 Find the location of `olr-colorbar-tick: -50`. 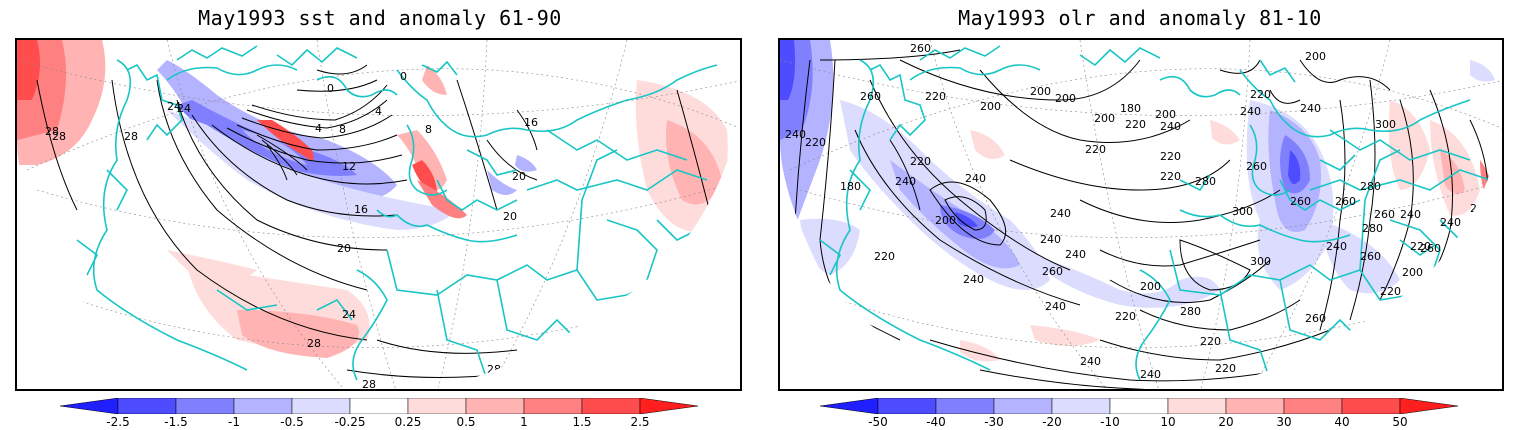

olr-colorbar-tick: -50 is located at coordinates (878, 422).